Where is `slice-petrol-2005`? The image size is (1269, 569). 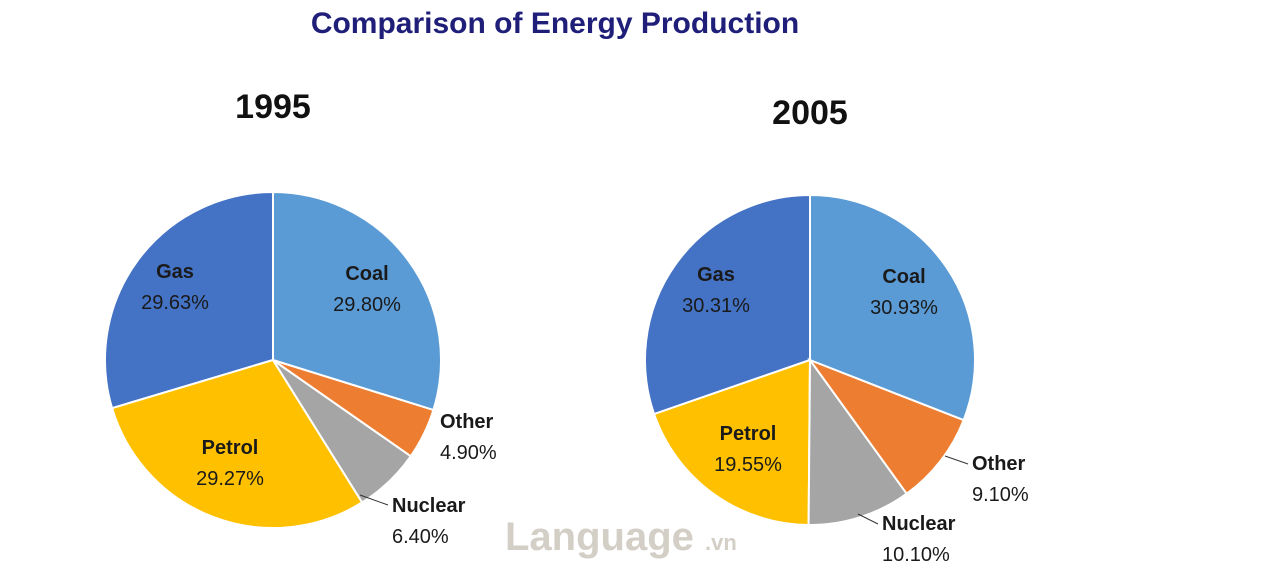
slice-petrol-2005 is located at coordinates (732, 442).